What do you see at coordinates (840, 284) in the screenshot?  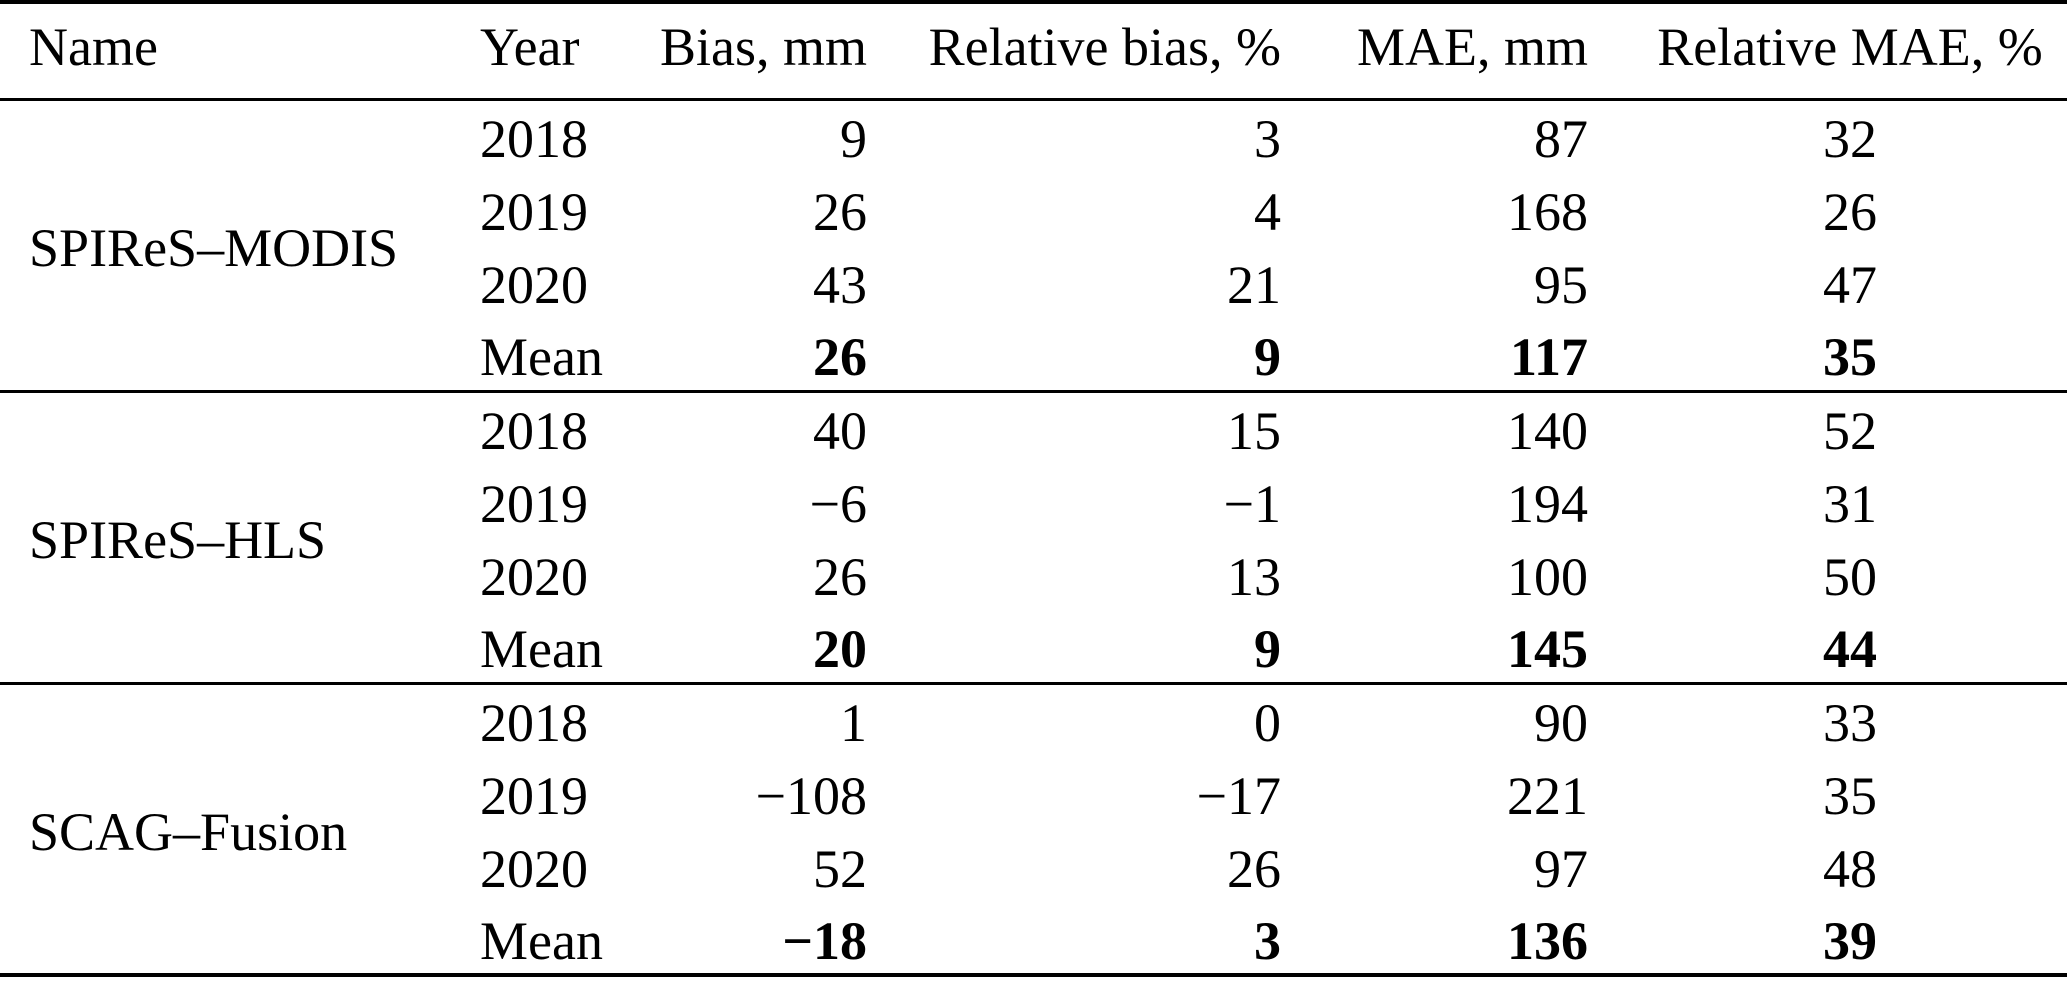 I see `bias-cell: 43` at bounding box center [840, 284].